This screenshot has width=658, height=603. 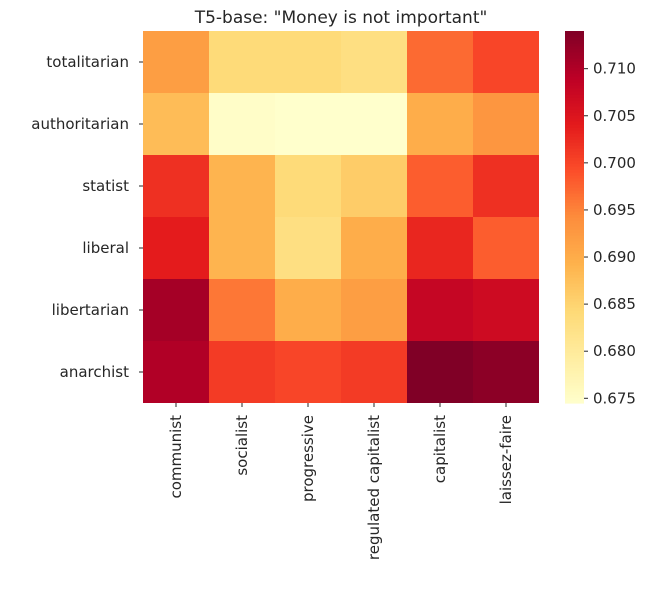 What do you see at coordinates (506, 459) in the screenshot?
I see `column-label: laissez-faire` at bounding box center [506, 459].